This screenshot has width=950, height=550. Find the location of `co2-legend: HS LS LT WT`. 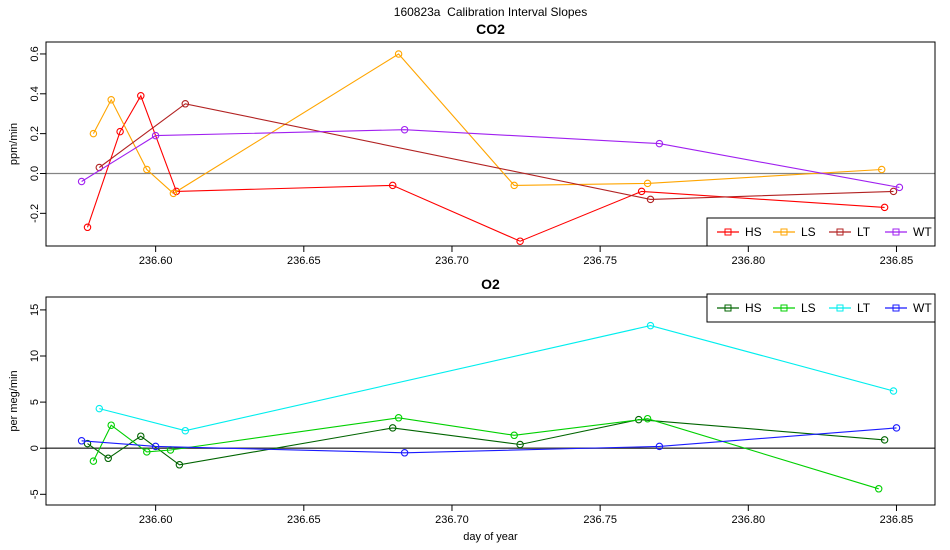

co2-legend: HS LS LT WT is located at coordinates (821, 232).